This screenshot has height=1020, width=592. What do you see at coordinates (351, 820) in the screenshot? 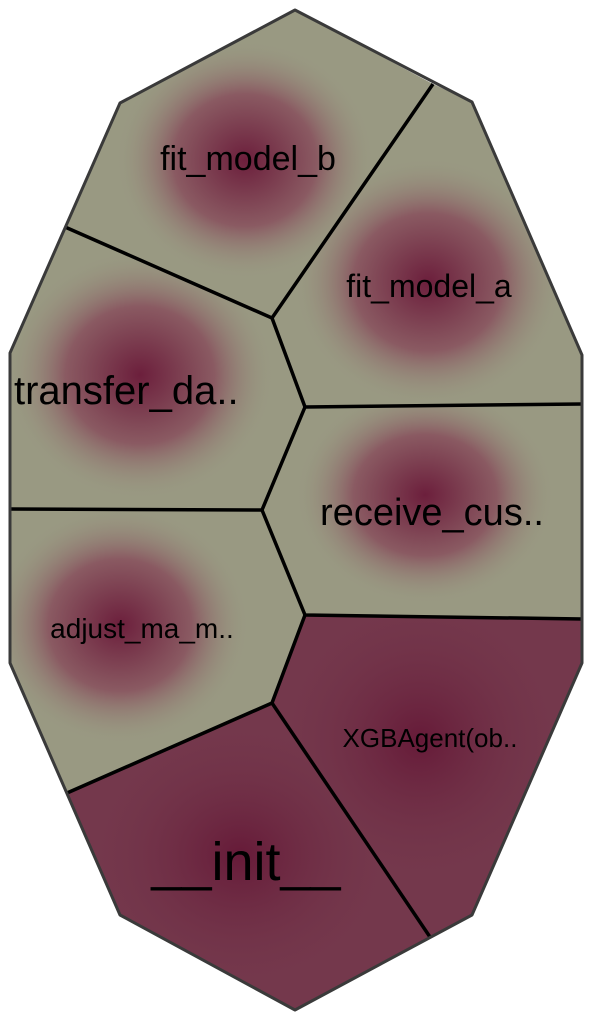
I see `border-line` at bounding box center [351, 820].